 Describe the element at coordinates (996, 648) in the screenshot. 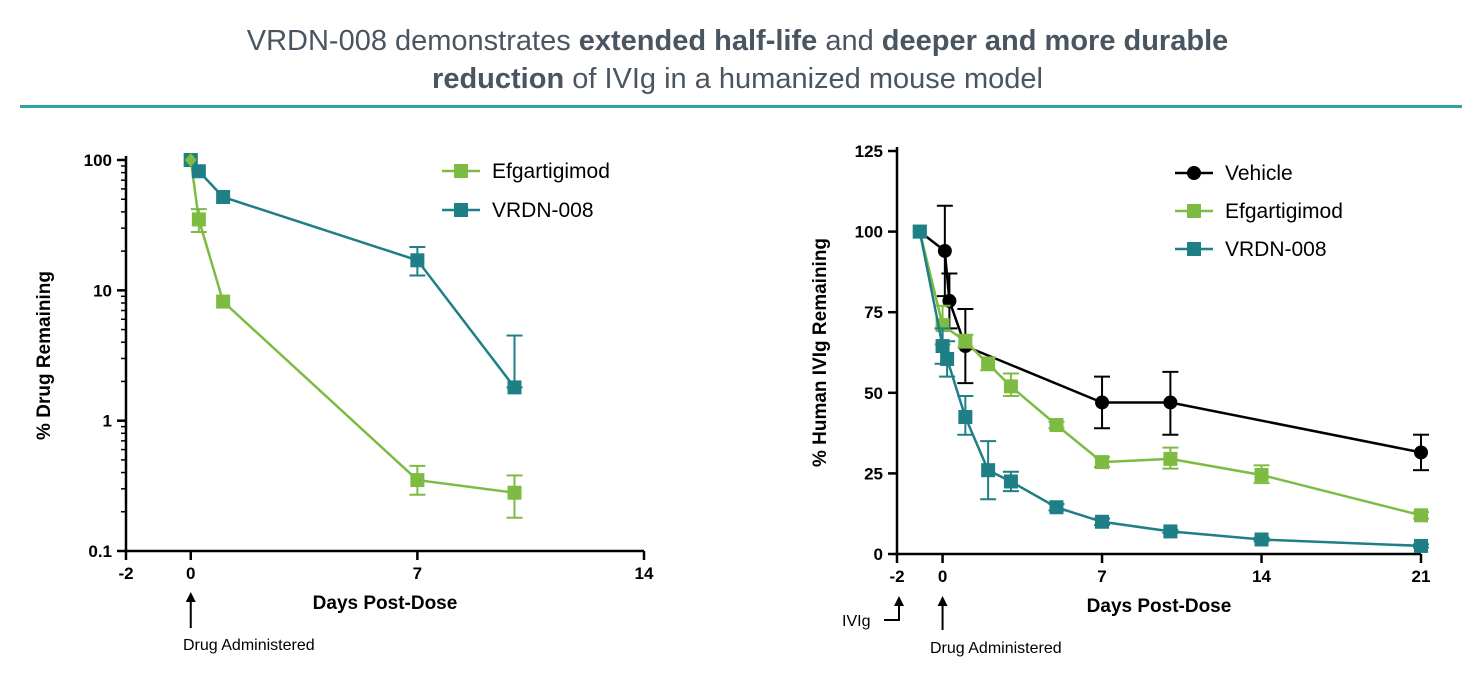

I see `drug-administered-label: Drug Administered` at that location.